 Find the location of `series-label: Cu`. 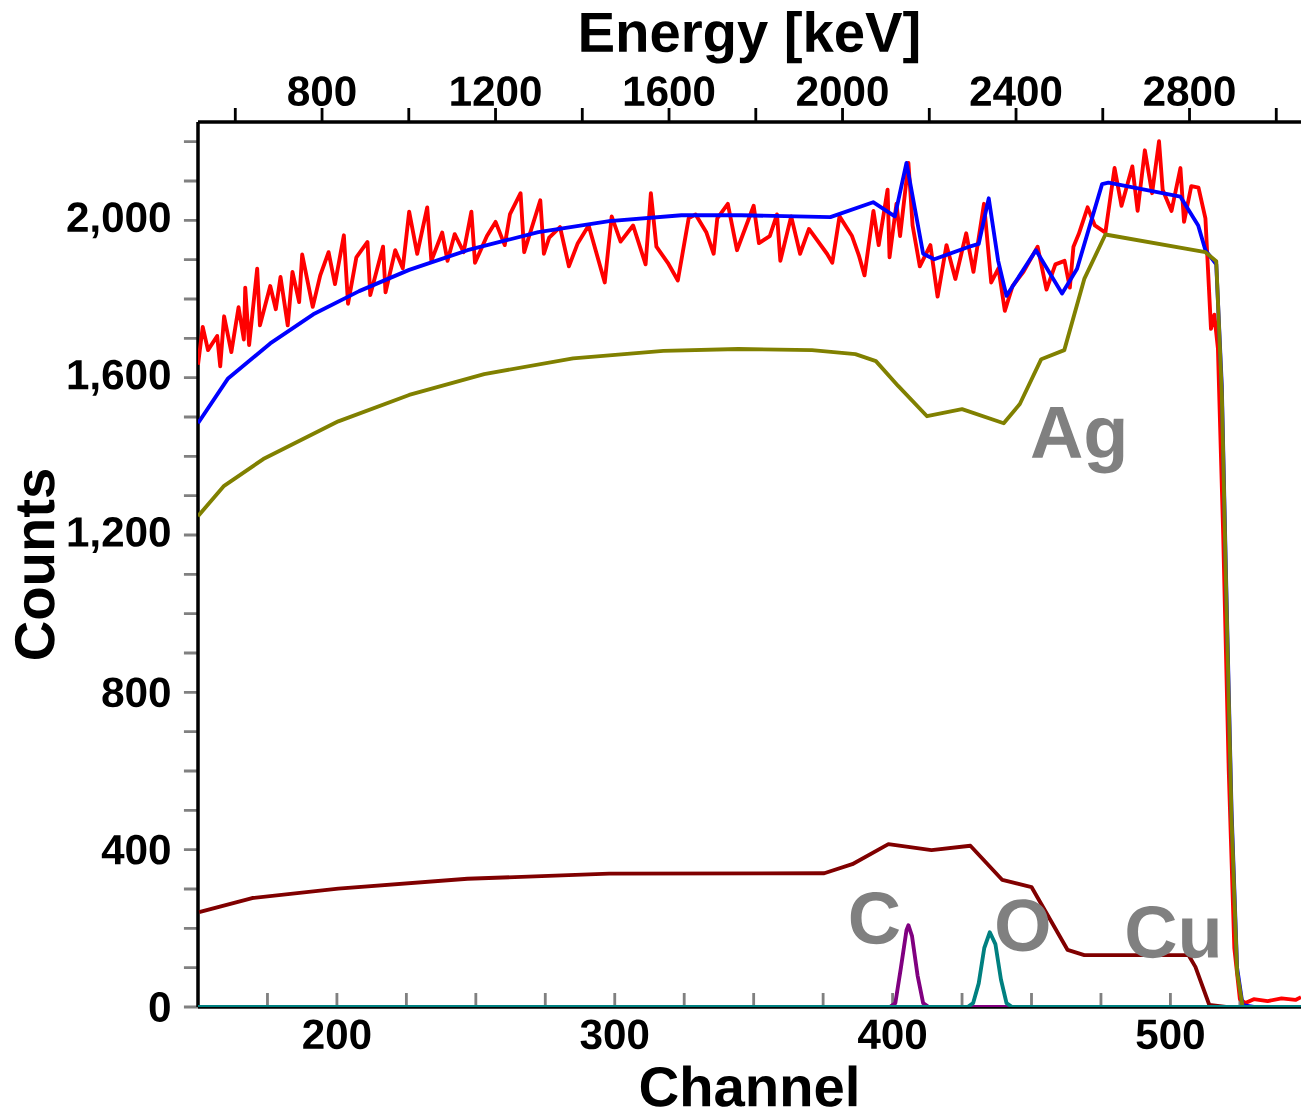

series-label: Cu is located at coordinates (1172, 932).